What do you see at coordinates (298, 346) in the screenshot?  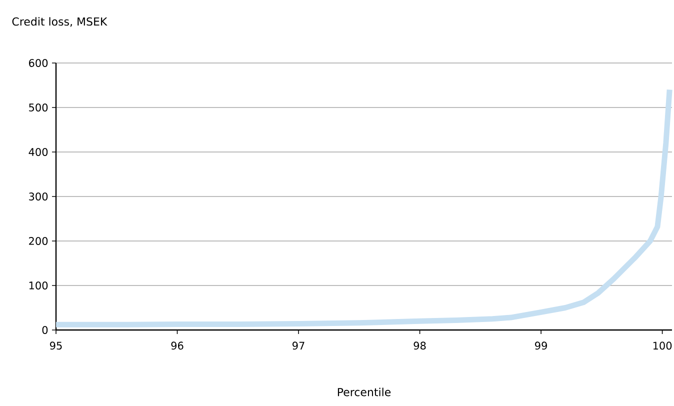 I see `x-tick-label: 97` at bounding box center [298, 346].